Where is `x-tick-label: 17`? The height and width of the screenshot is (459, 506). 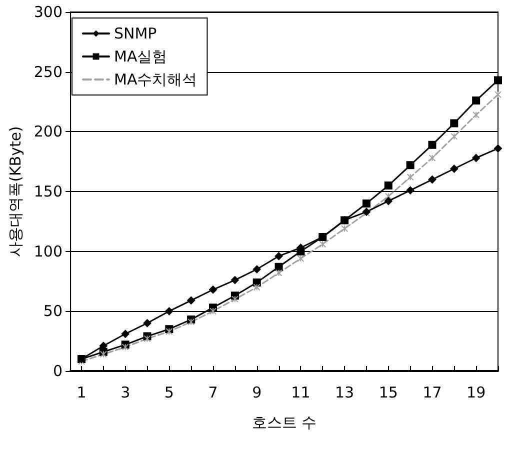
x-tick-label: 17 is located at coordinates (432, 393).